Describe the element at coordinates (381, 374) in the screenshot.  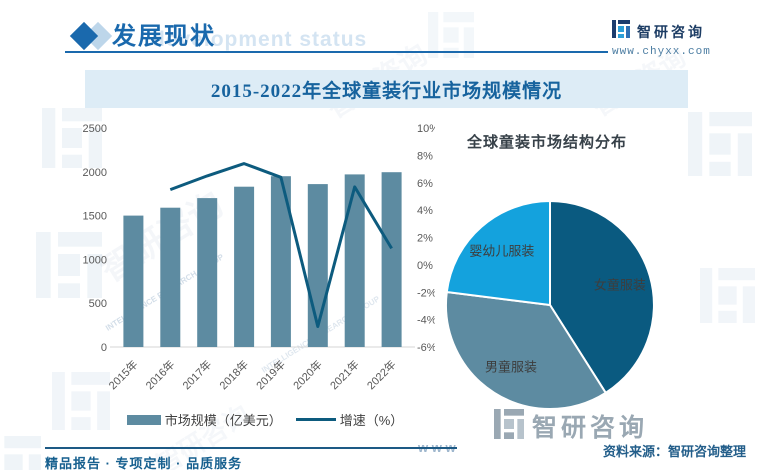
I see `svg-text: 2022年` at that location.